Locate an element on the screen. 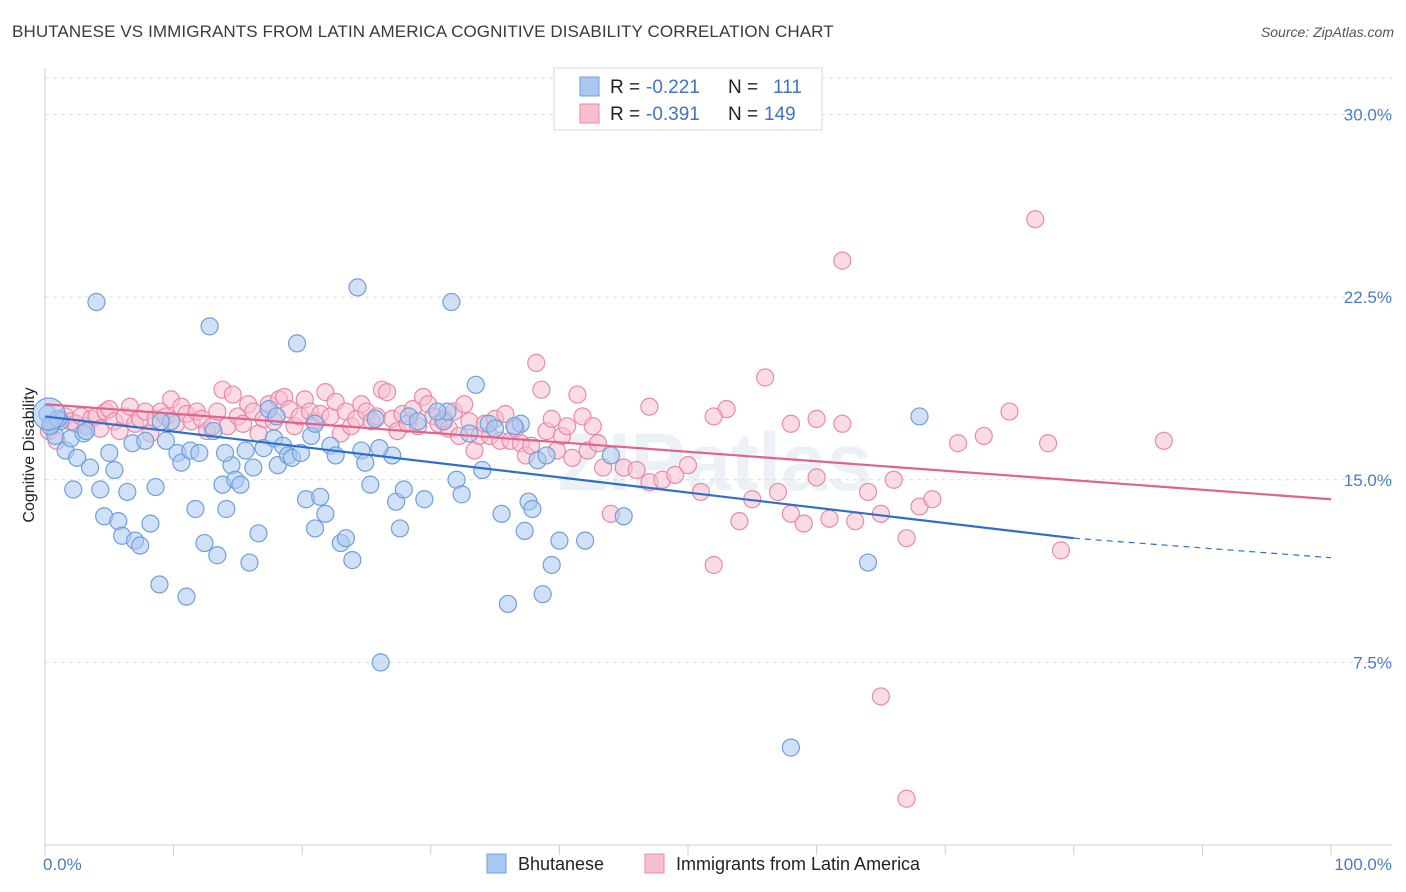  chart-source: Source: ZipAtlas.com is located at coordinates (1327, 32).